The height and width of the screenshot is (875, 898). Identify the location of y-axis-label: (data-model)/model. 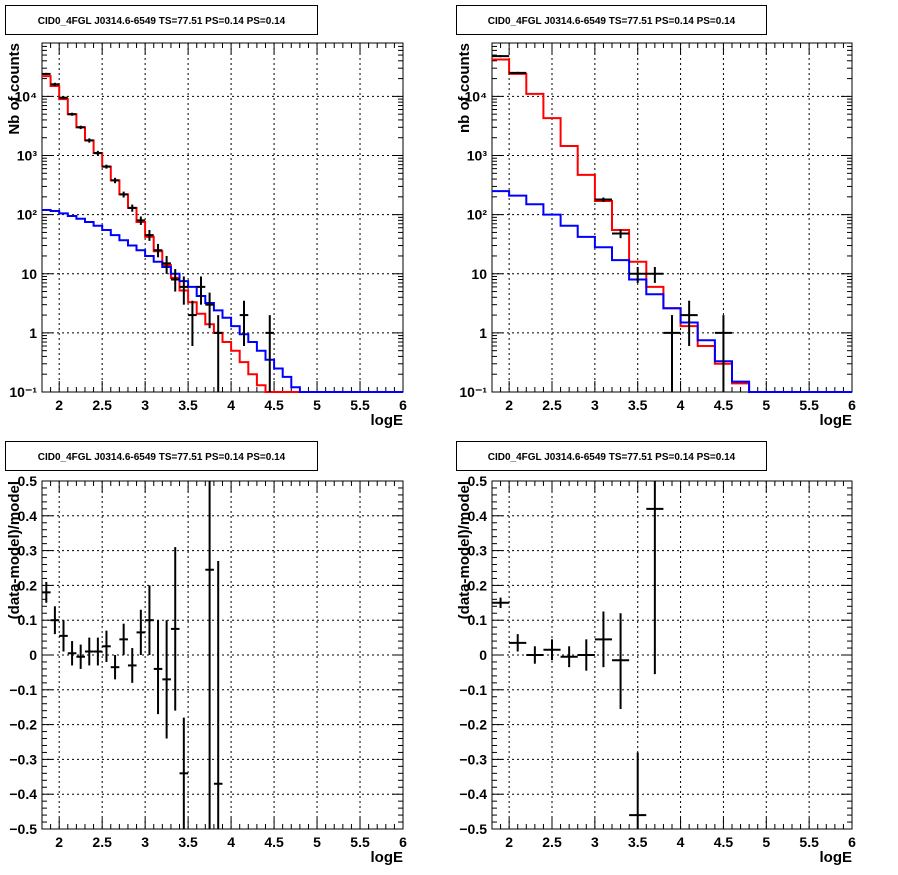
(14, 550).